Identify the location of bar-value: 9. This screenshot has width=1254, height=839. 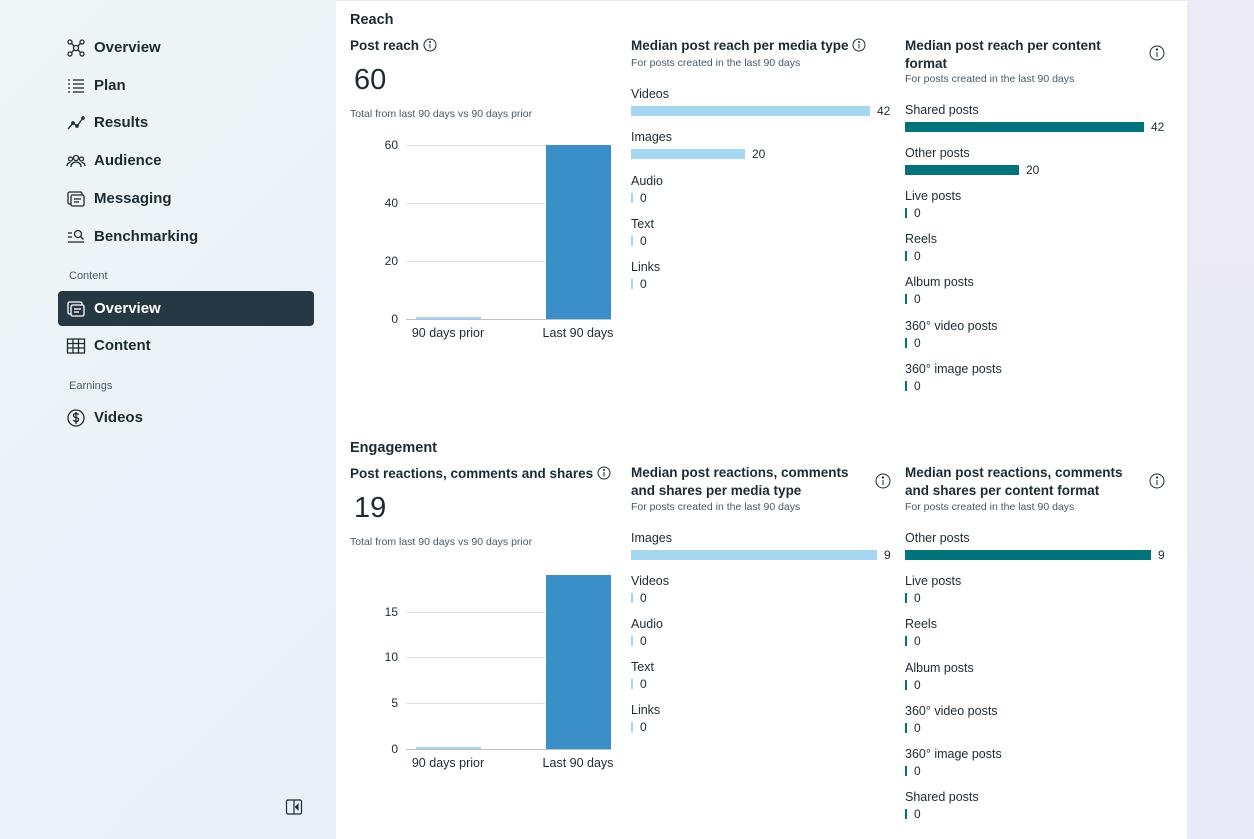
(1161, 555).